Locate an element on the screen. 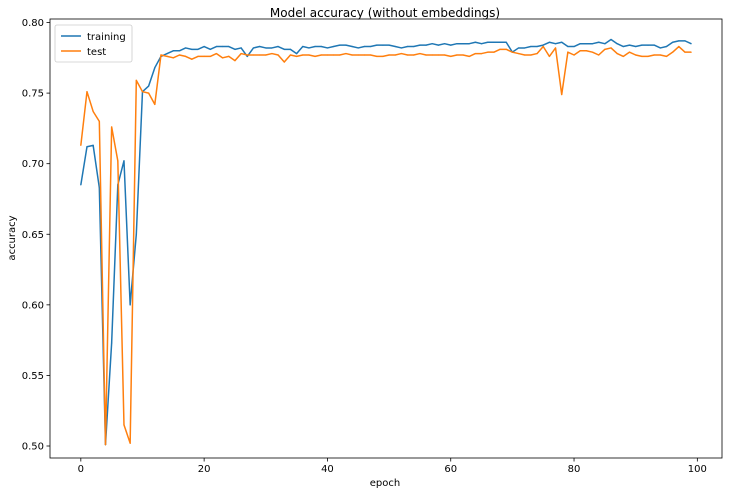 The image size is (730, 496). legend: training test is located at coordinates (93, 43).